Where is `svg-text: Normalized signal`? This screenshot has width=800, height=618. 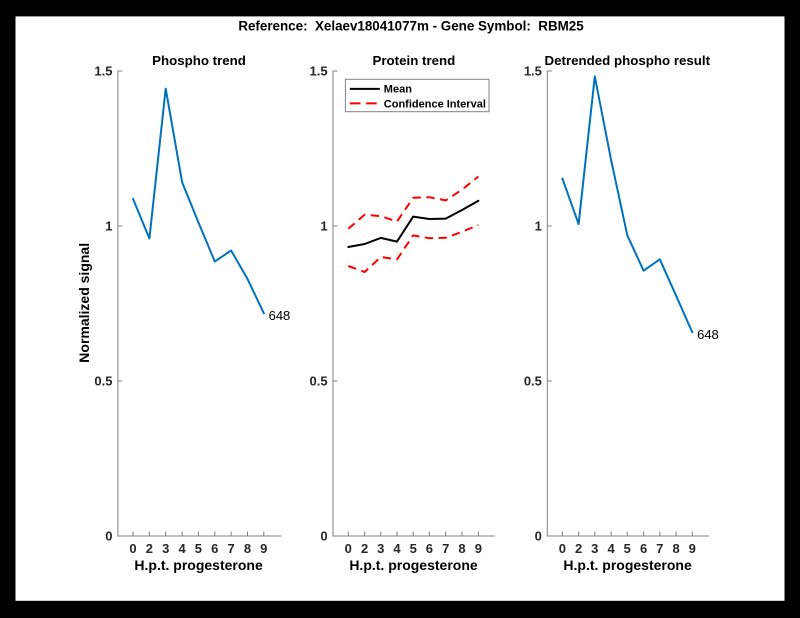
svg-text: Normalized signal is located at coordinates (84, 303).